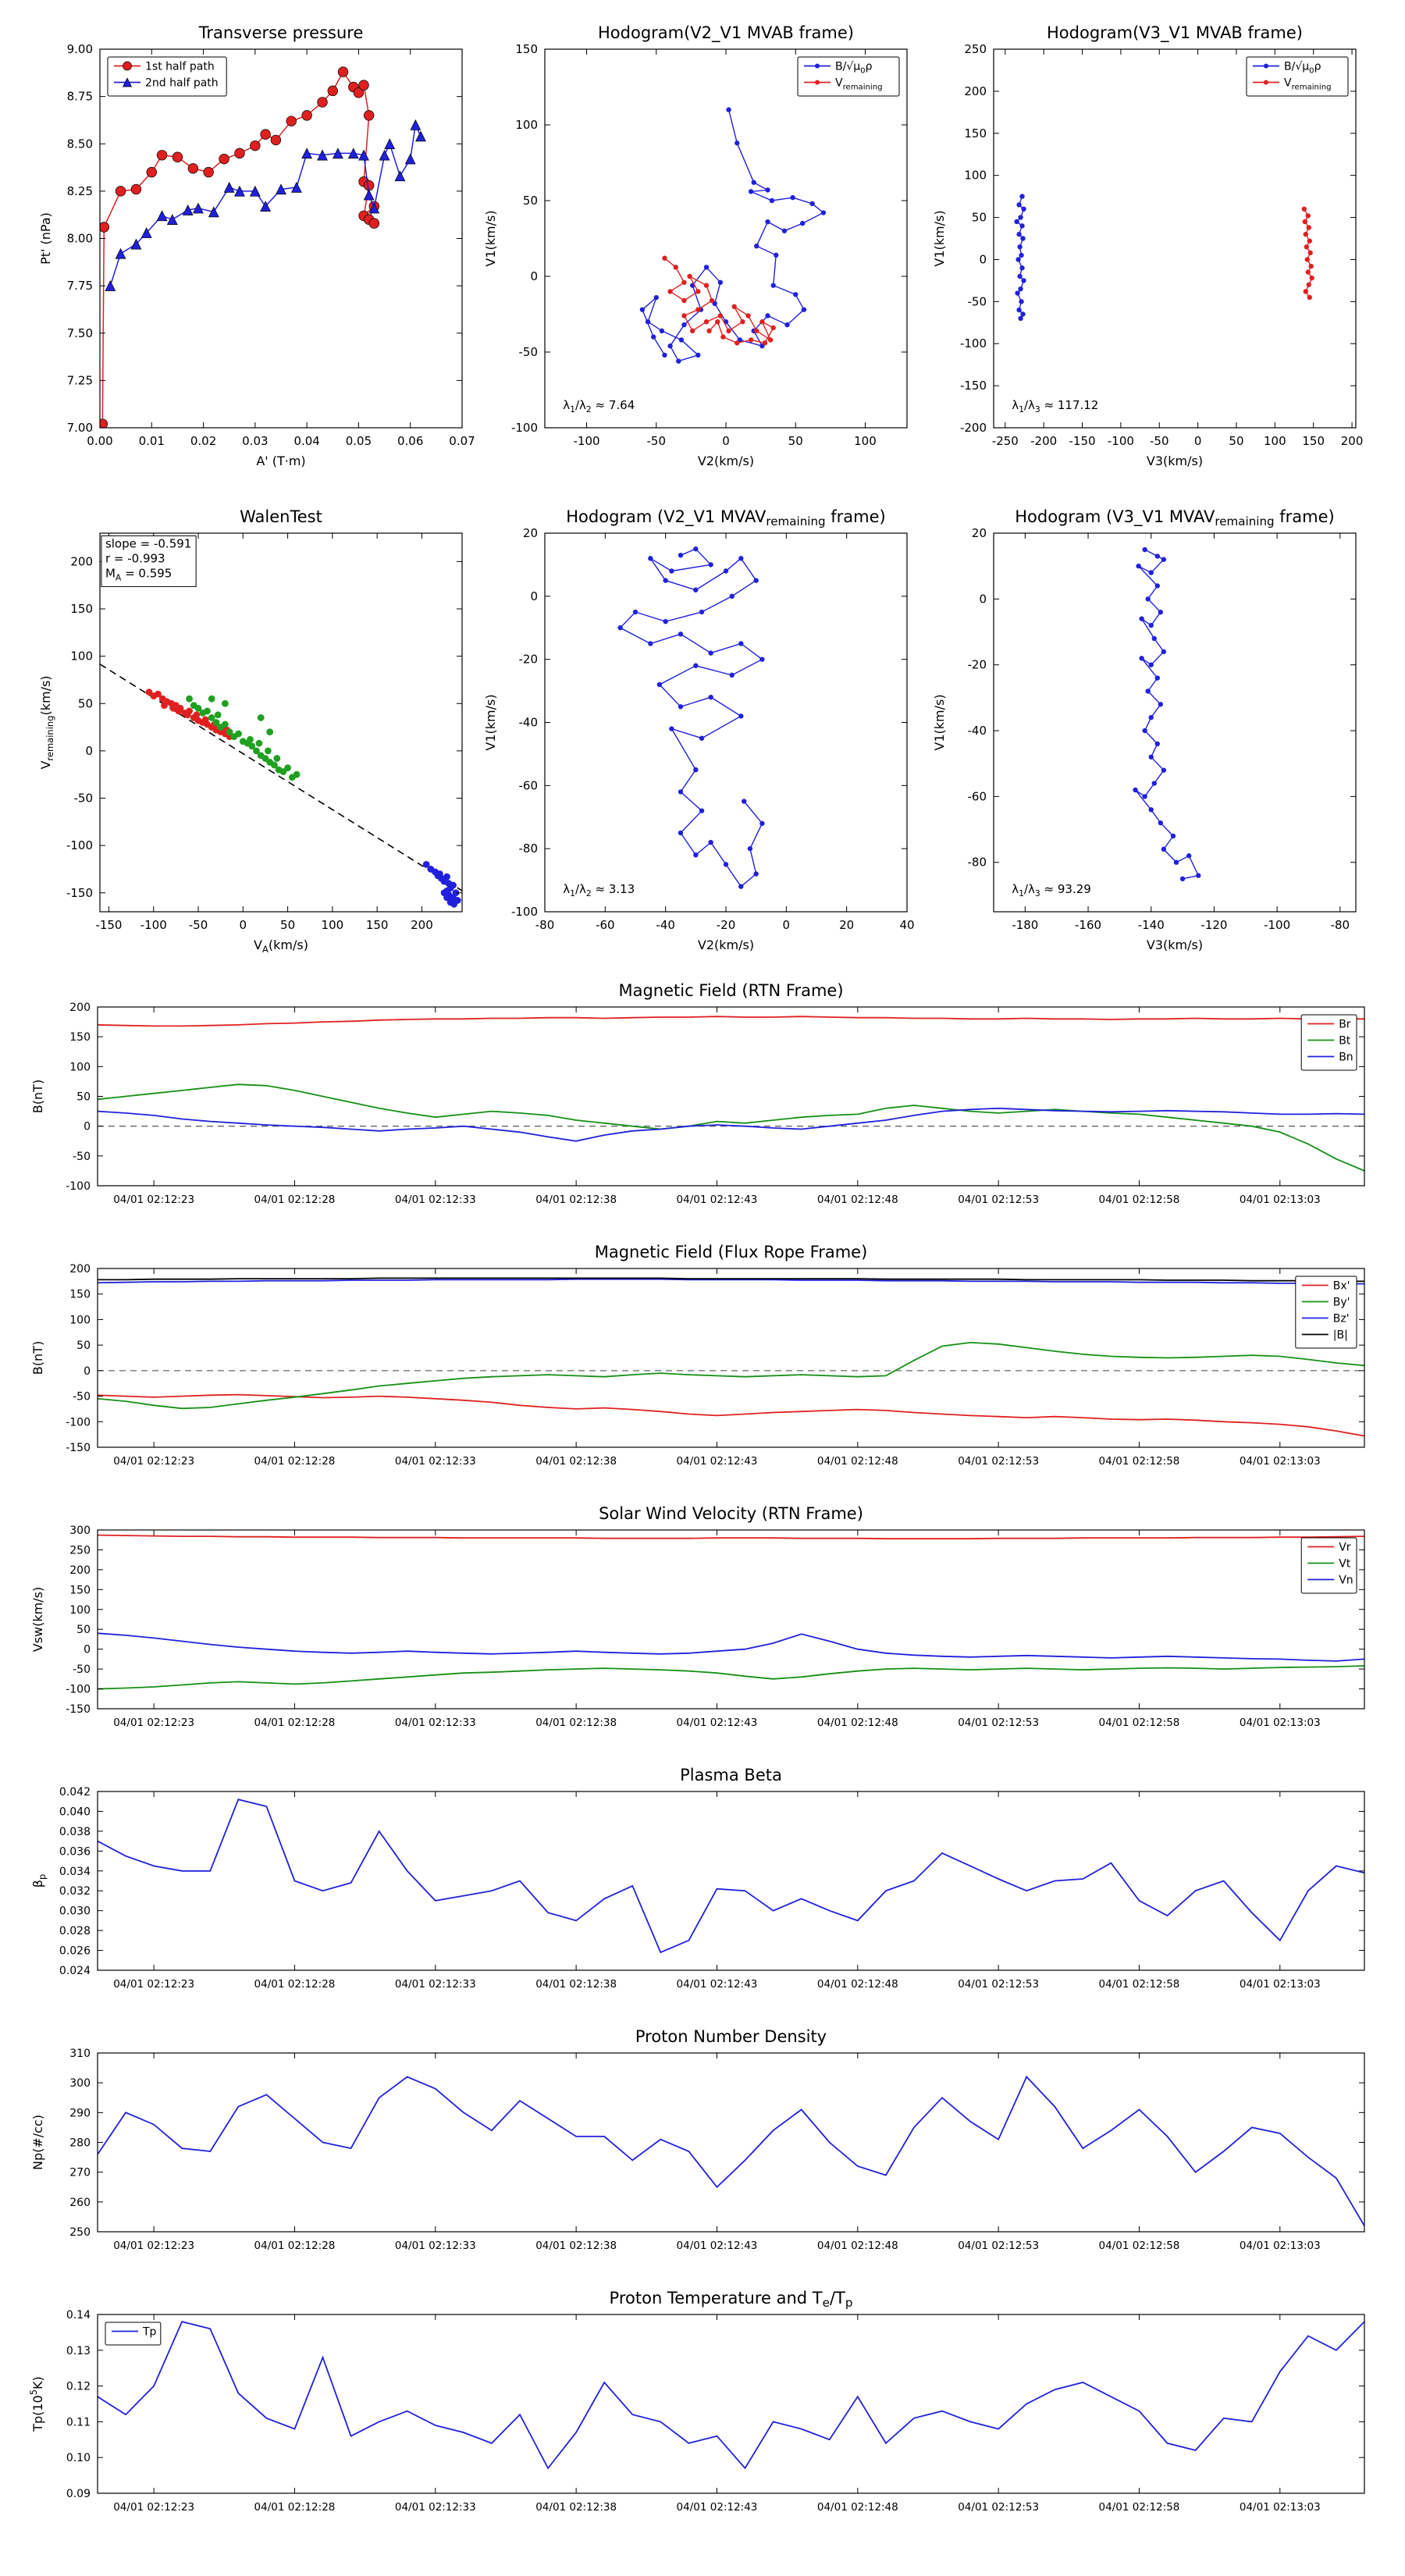  Describe the element at coordinates (1043, 441) in the screenshot. I see `x-tick-label: -200` at that location.